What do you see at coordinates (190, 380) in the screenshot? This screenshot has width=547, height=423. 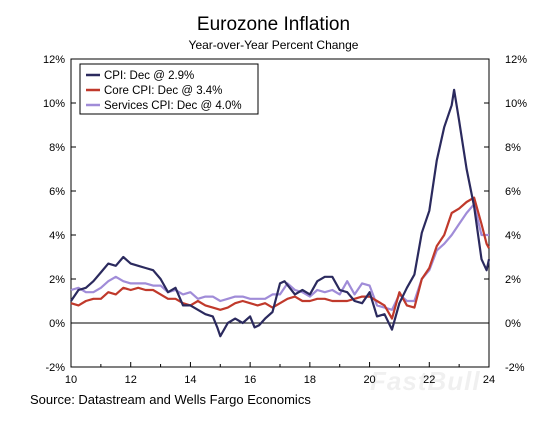 I see `x-tick-label: 14` at bounding box center [190, 380].